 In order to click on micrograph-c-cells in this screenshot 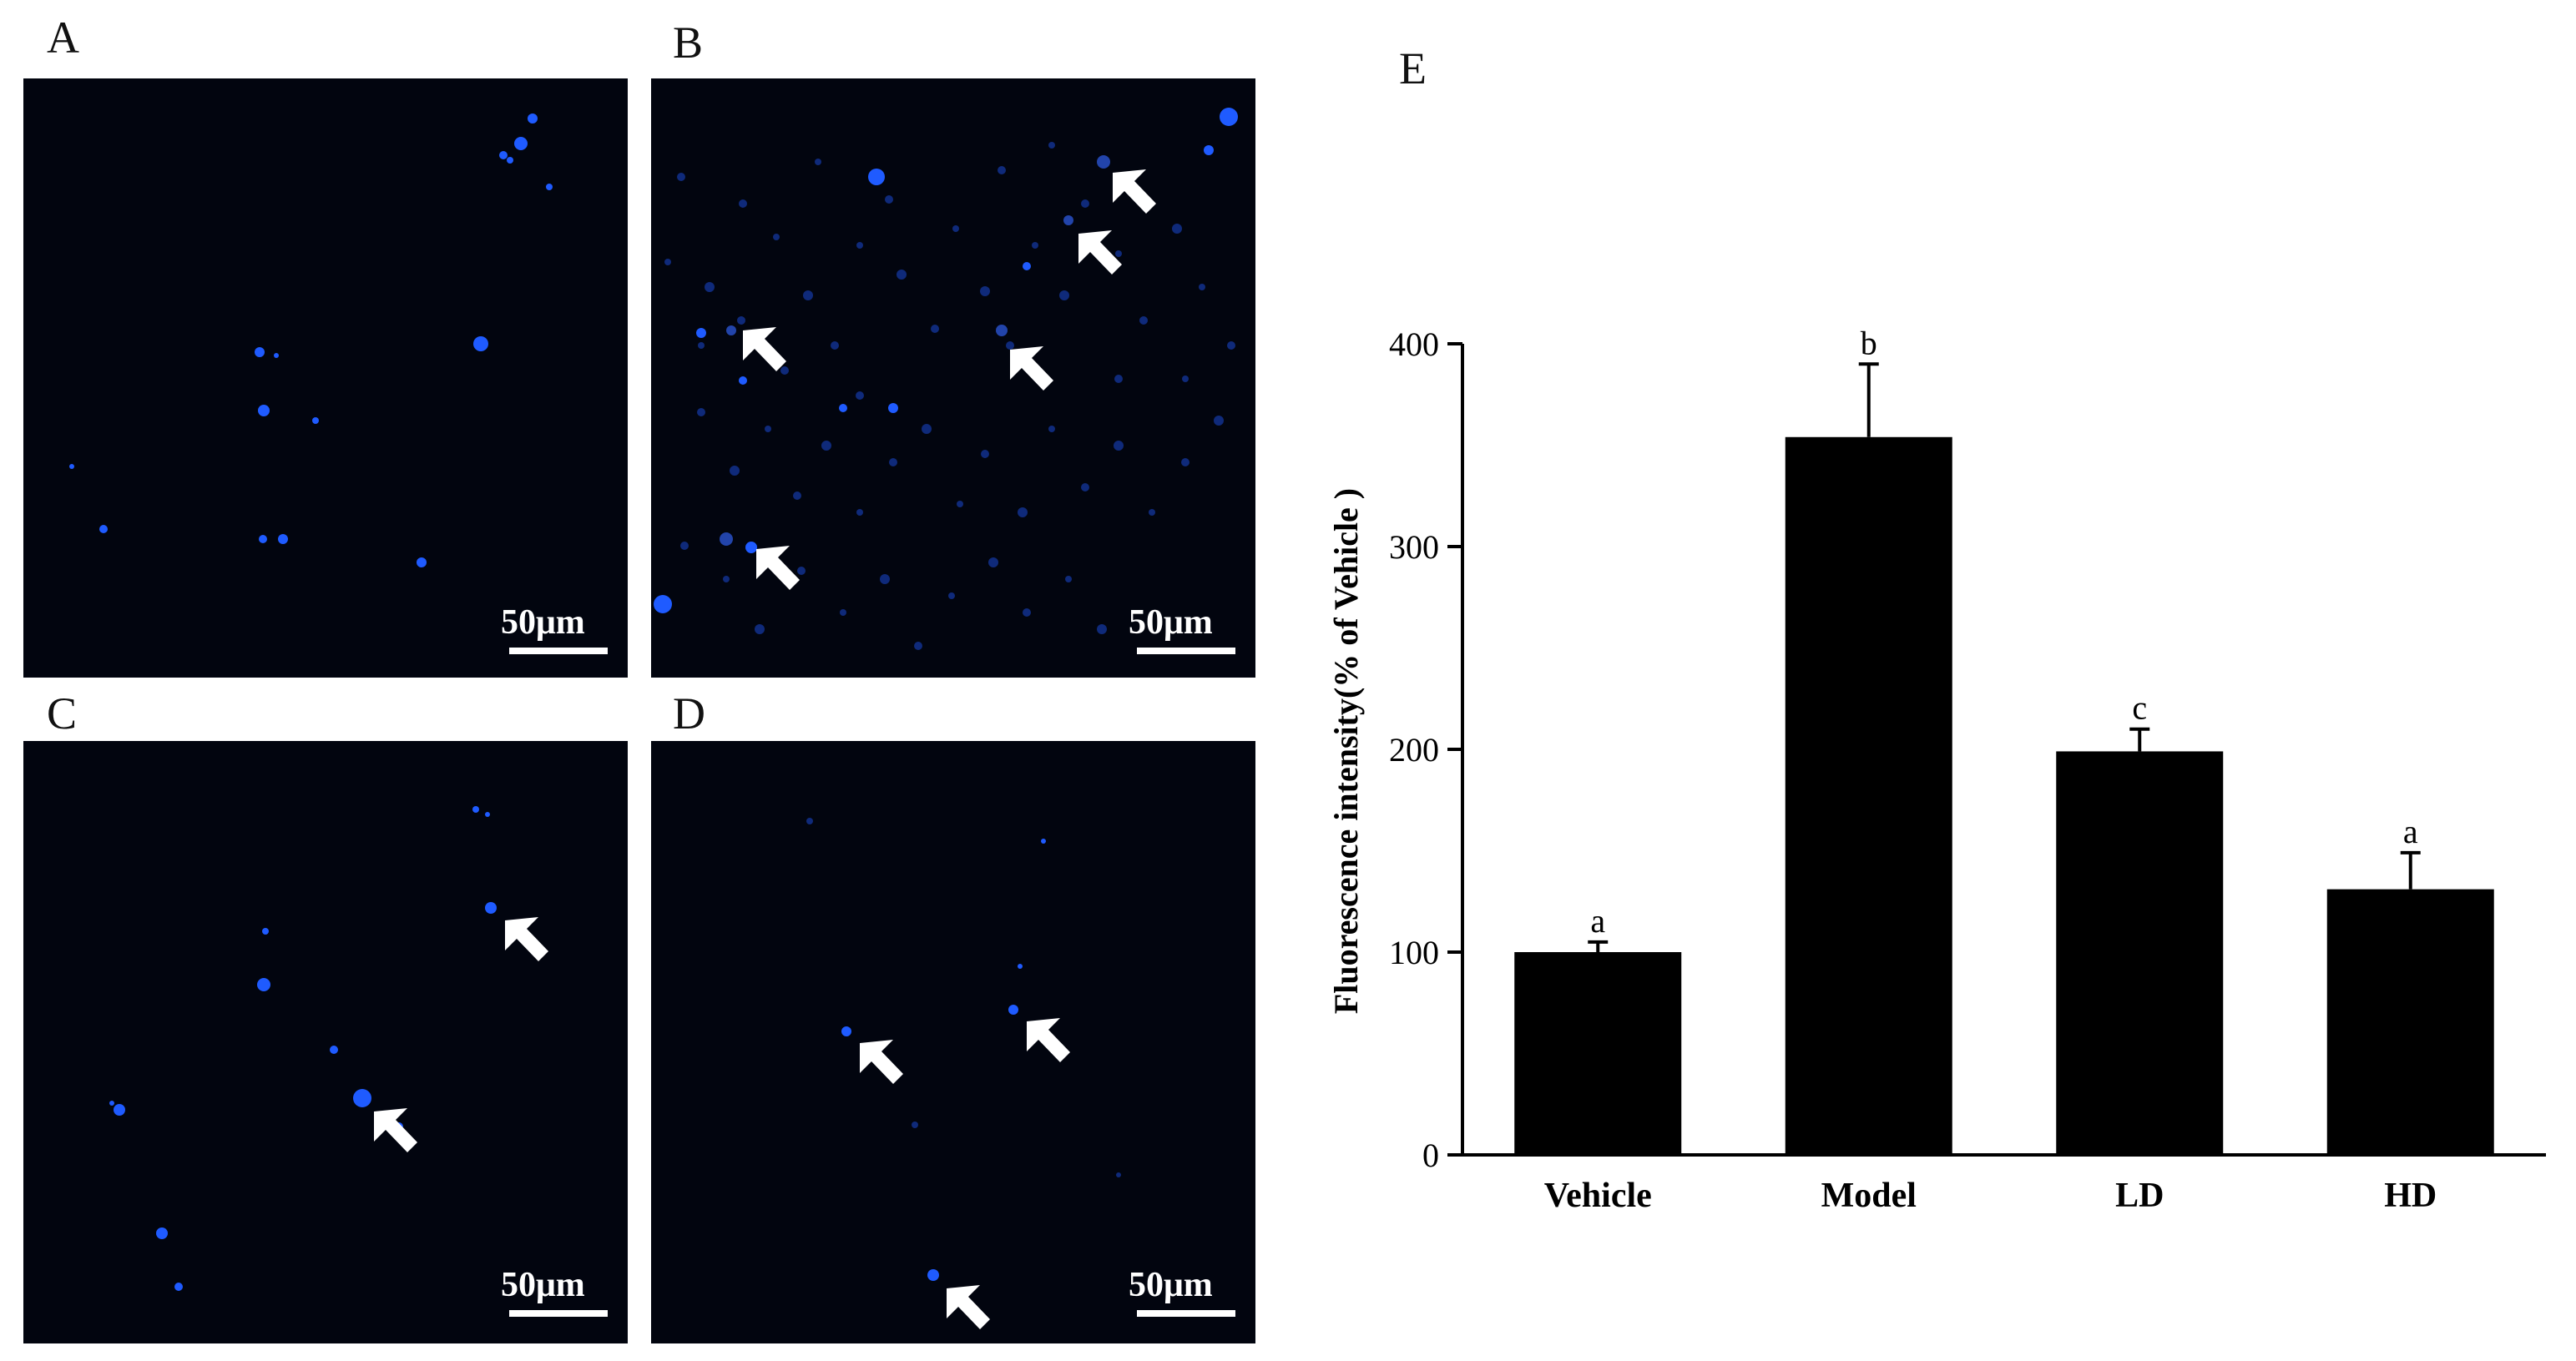, I will do `click(328, 1049)`.